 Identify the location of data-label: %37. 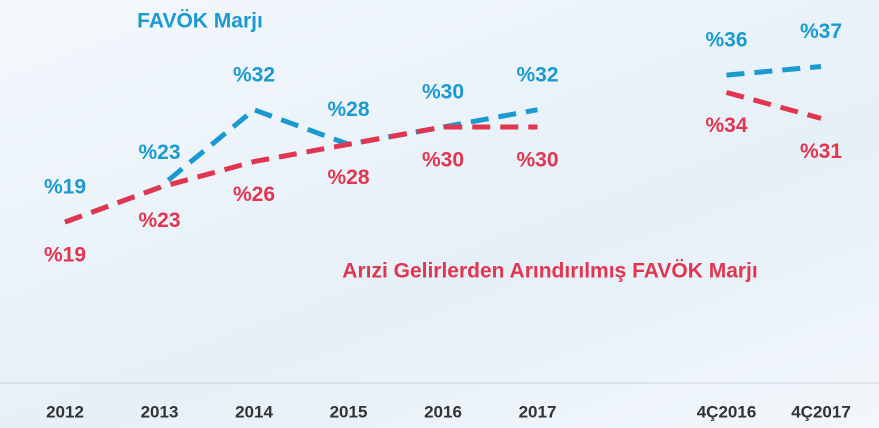
(821, 31).